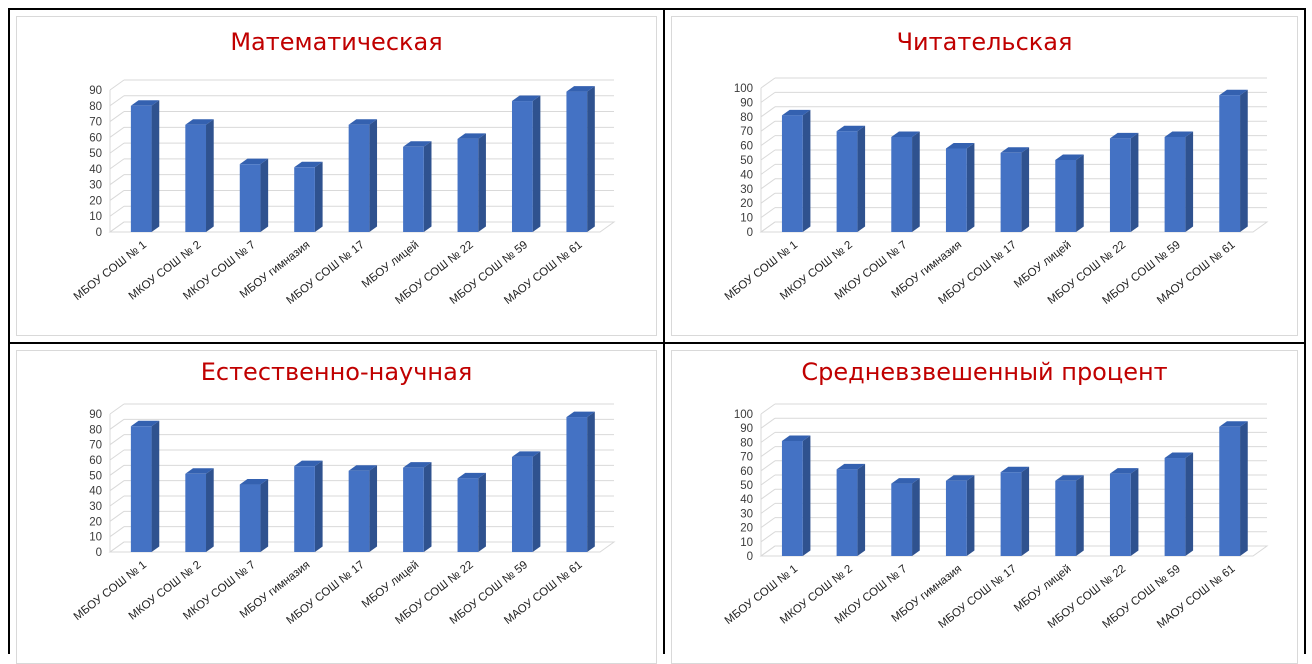 This screenshot has width=1312, height=664. I want to click on y-tick-label: 90, so click(746, 103).